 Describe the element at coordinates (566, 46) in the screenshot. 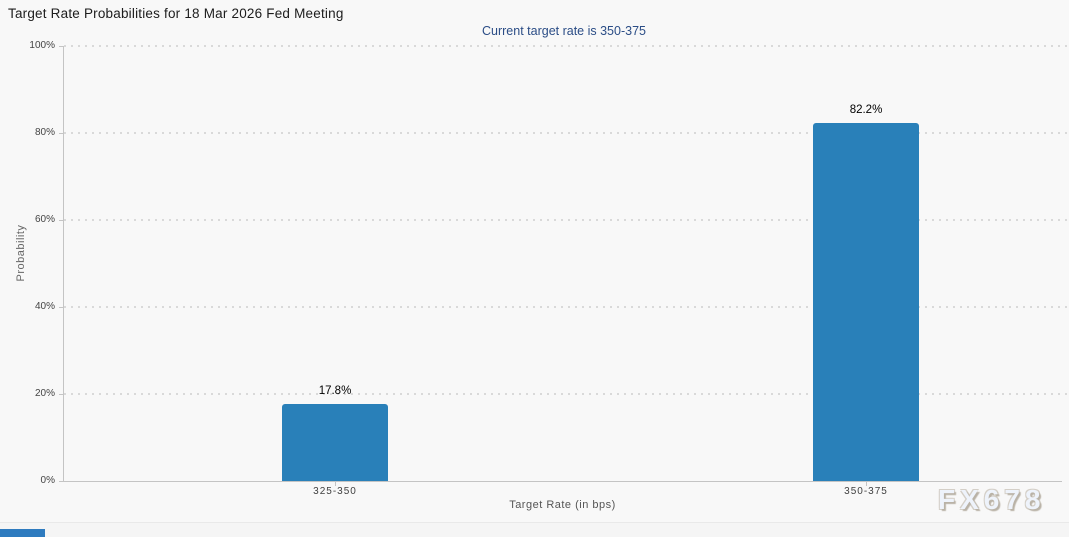

I see `gridline-100%` at that location.